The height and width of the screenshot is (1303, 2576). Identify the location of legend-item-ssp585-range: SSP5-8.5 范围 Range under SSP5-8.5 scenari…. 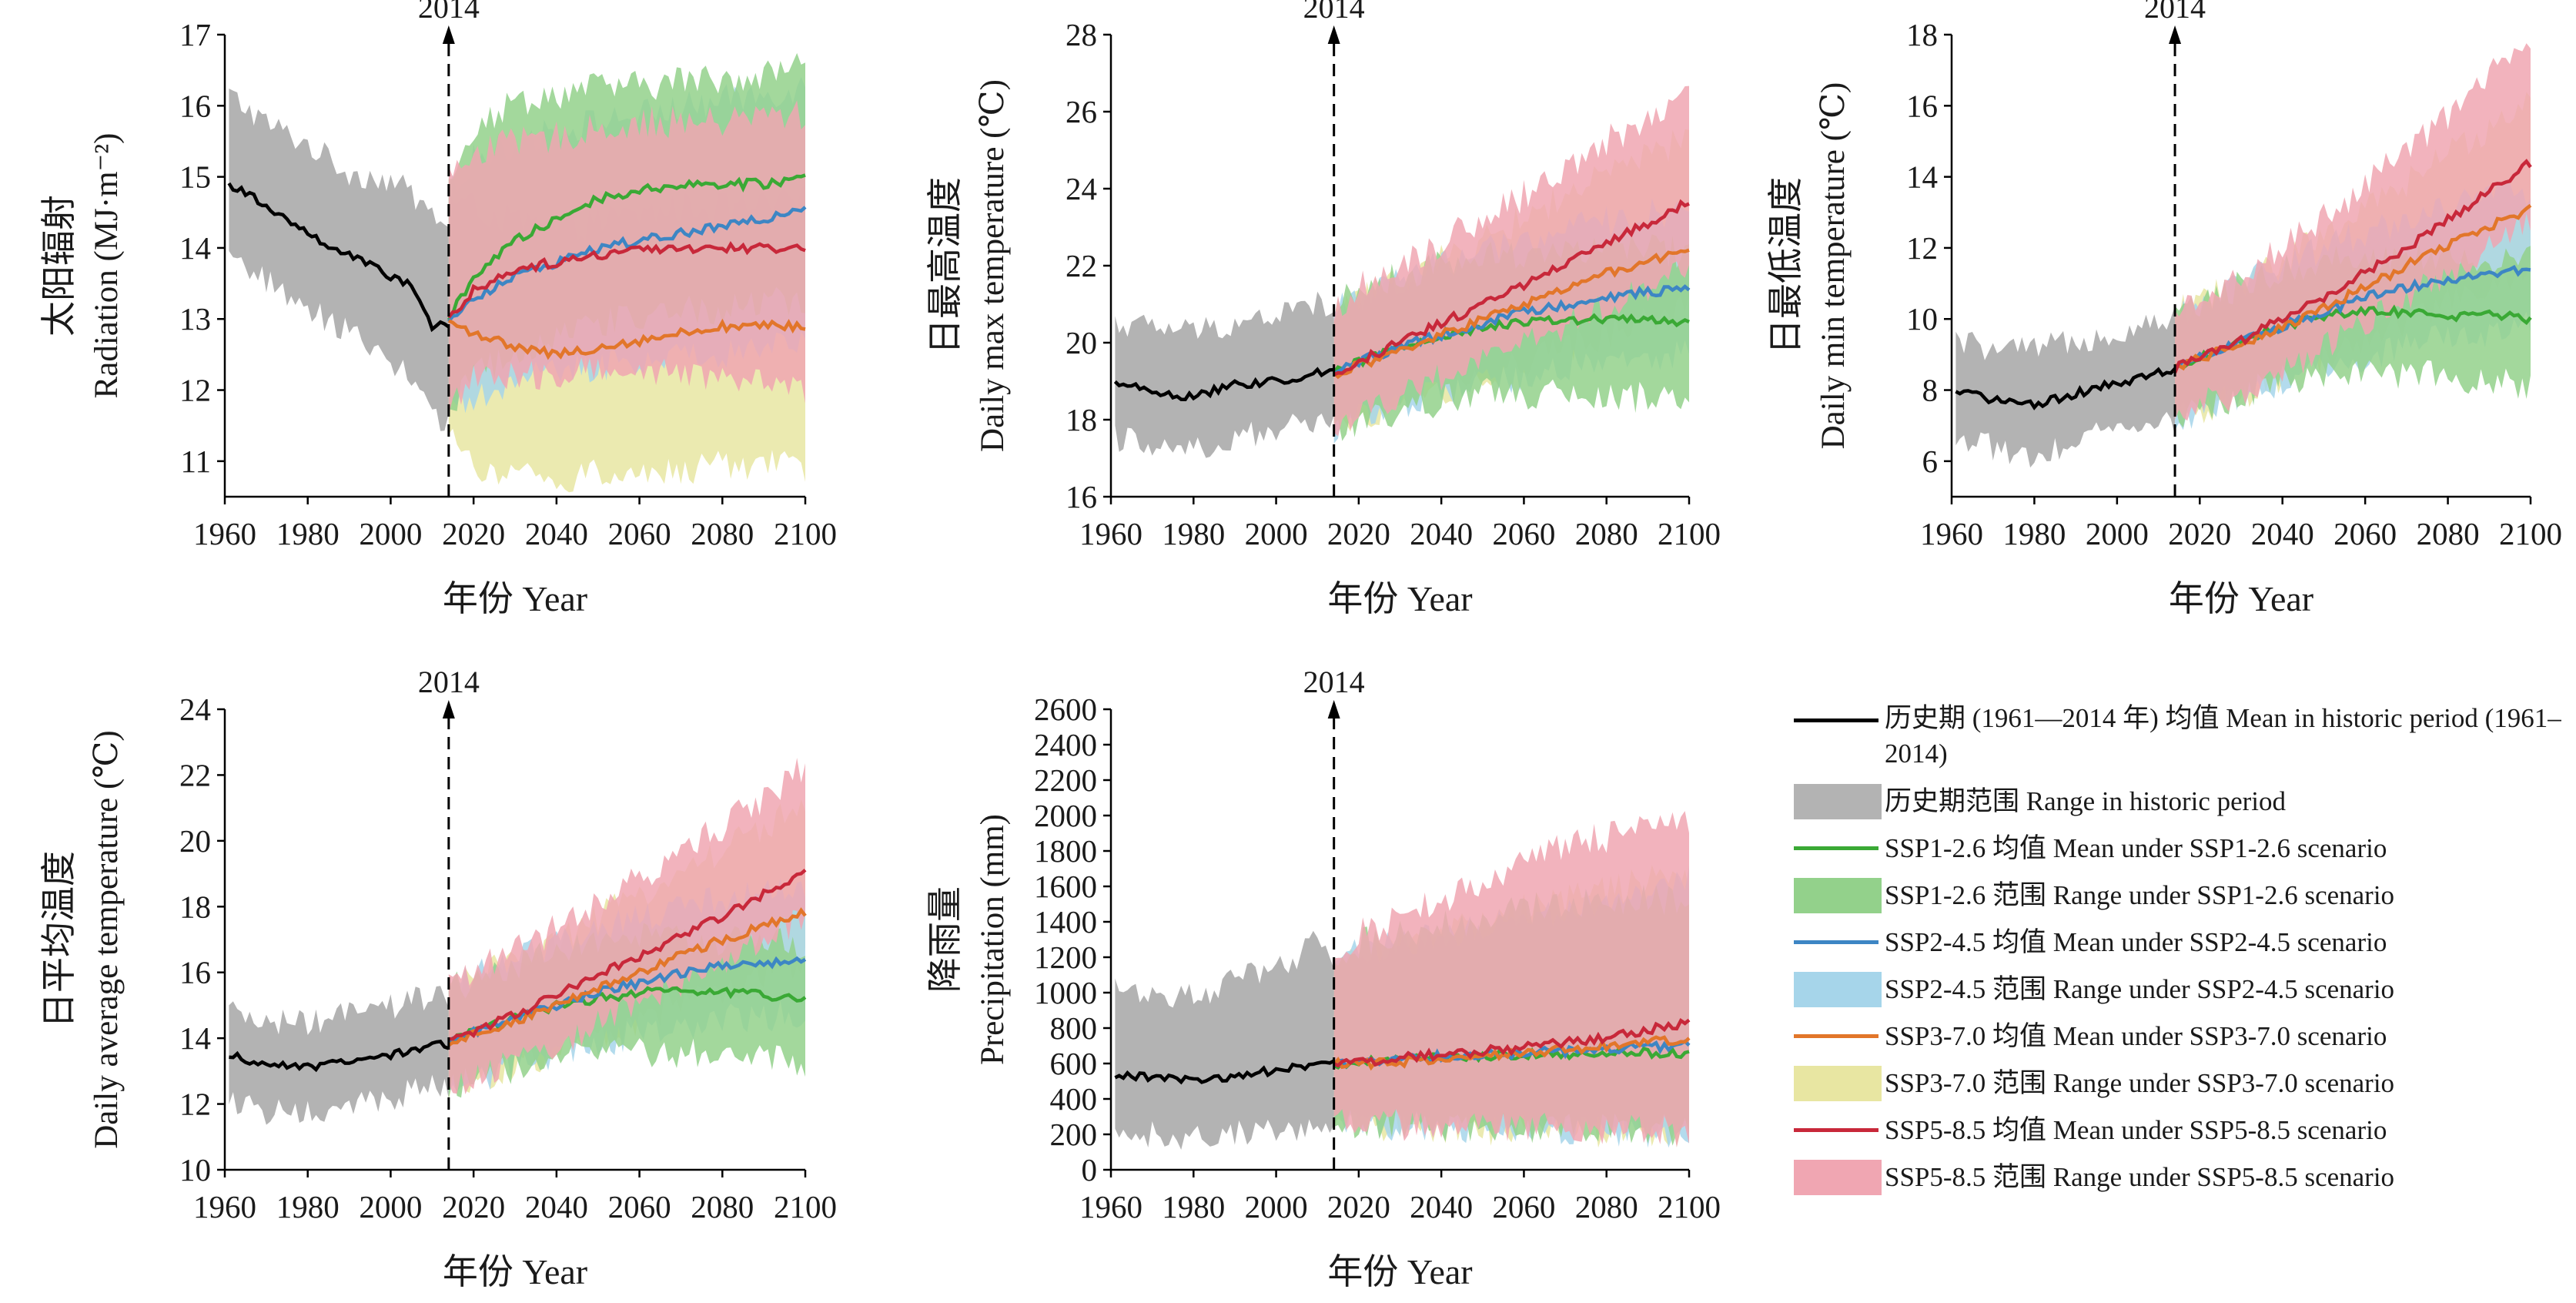
(2179, 1177).